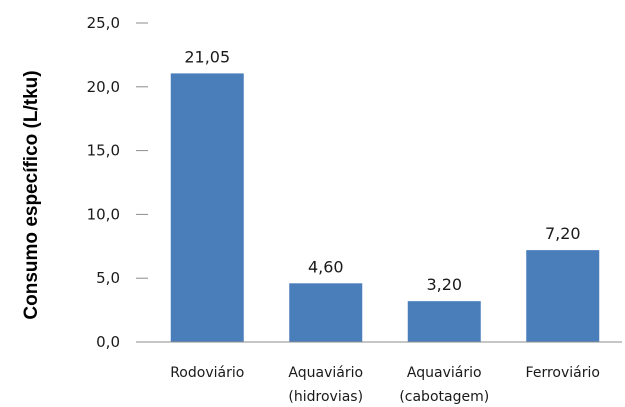 This screenshot has height=407, width=625. I want to click on data-label: 3,20, so click(444, 284).